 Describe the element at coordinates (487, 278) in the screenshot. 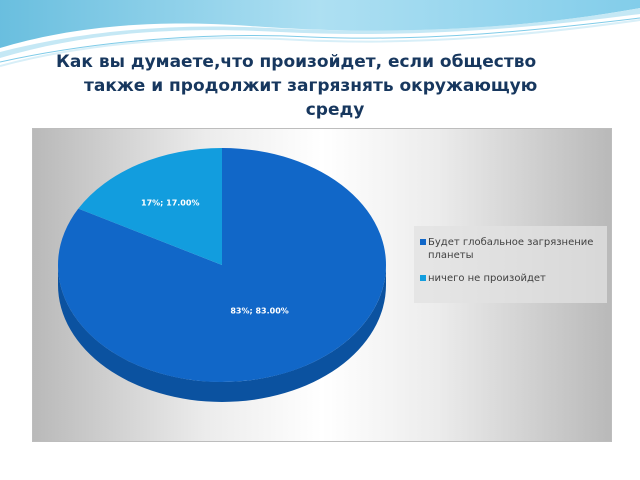

I see `legend-label-nothing-happens: ничего не произойдет` at that location.